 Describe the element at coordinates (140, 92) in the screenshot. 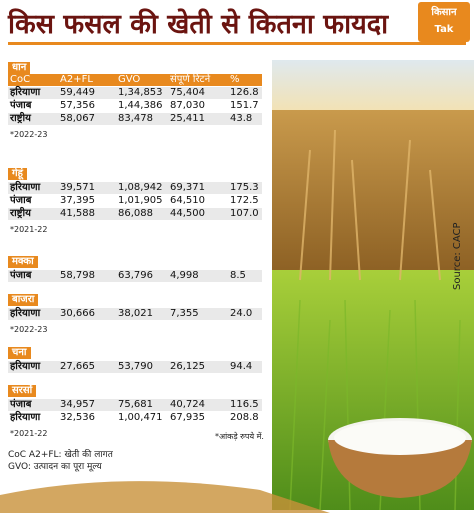

I see `table-cell: 1,34,853` at that location.